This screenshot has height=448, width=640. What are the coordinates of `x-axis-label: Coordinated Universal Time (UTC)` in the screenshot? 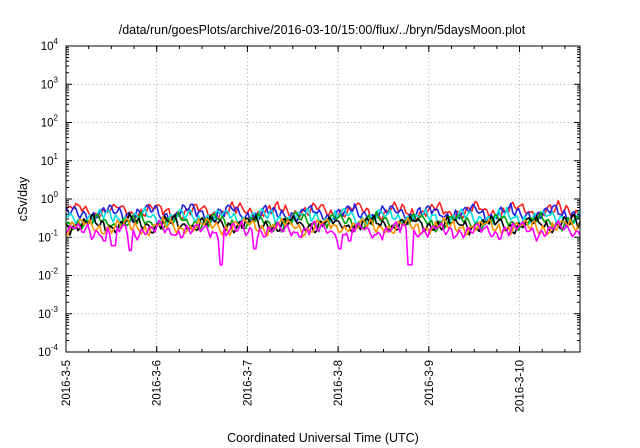 It's located at (323, 438).